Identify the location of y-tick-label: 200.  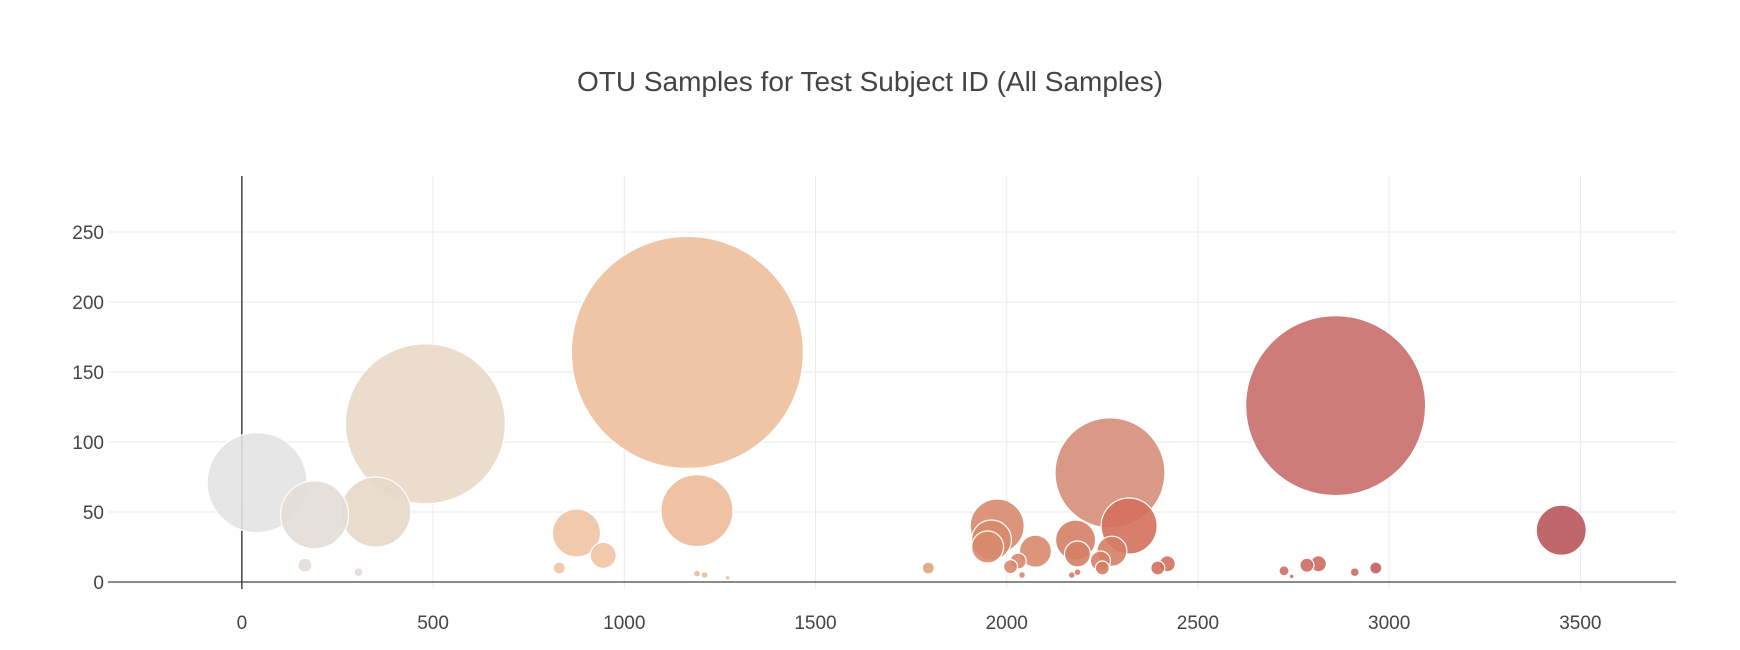
(88, 303).